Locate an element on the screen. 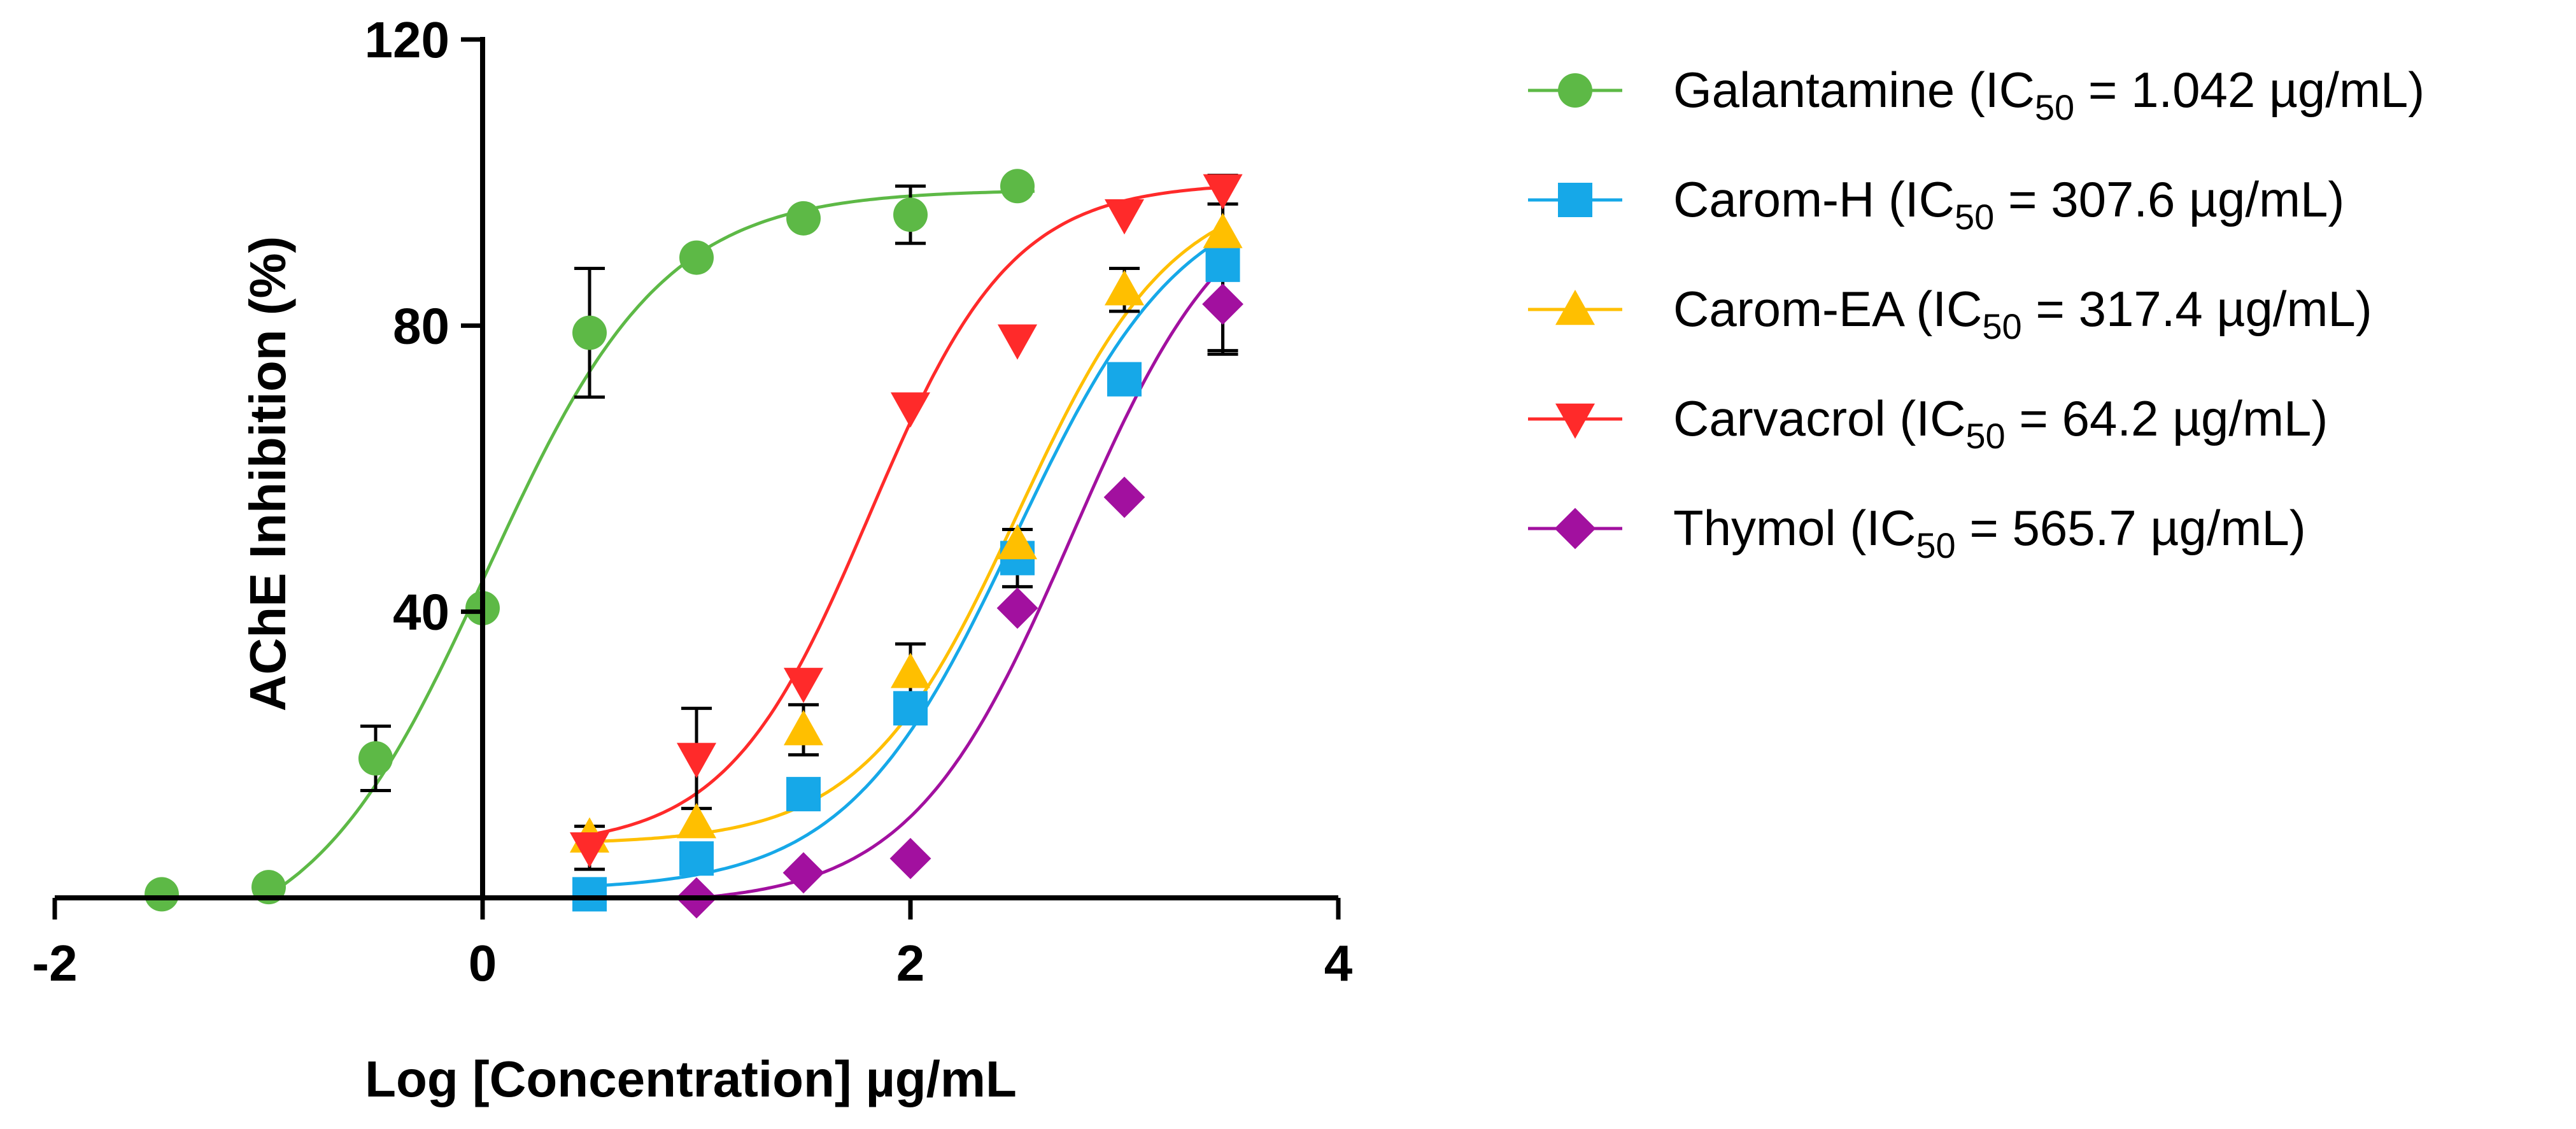 This screenshot has height=1129, width=2576. fit-curve-carom-ea is located at coordinates (904, 533).